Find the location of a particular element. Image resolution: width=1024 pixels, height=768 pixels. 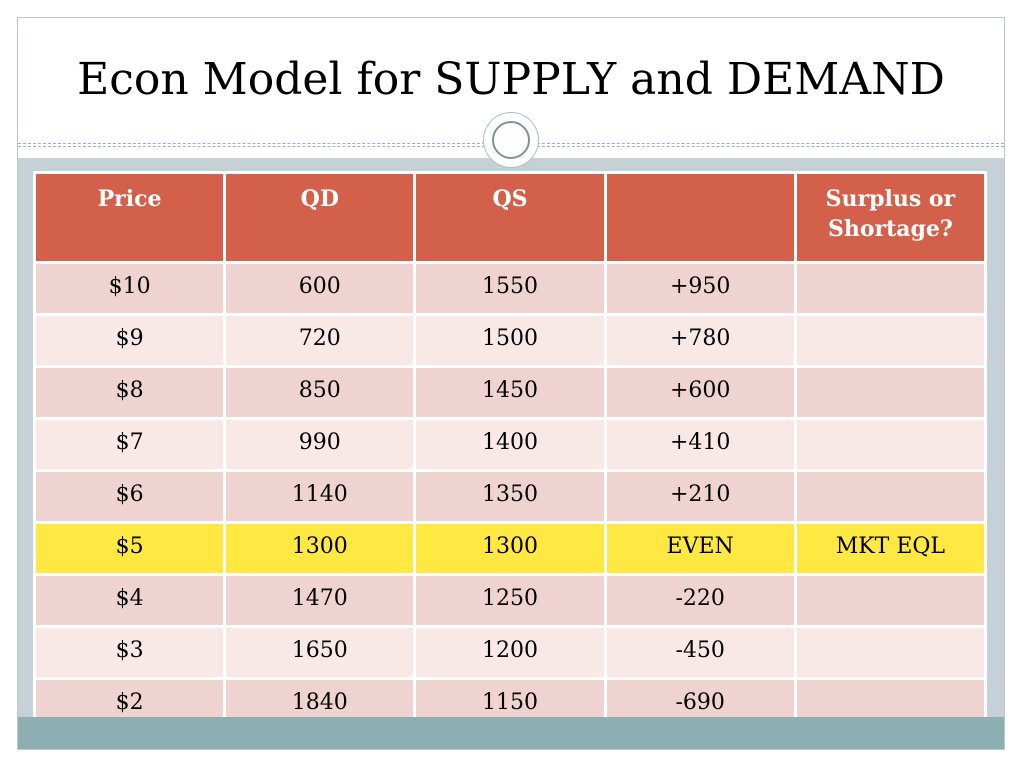

table-row: $8 850 1450 +600 is located at coordinates (510, 392).